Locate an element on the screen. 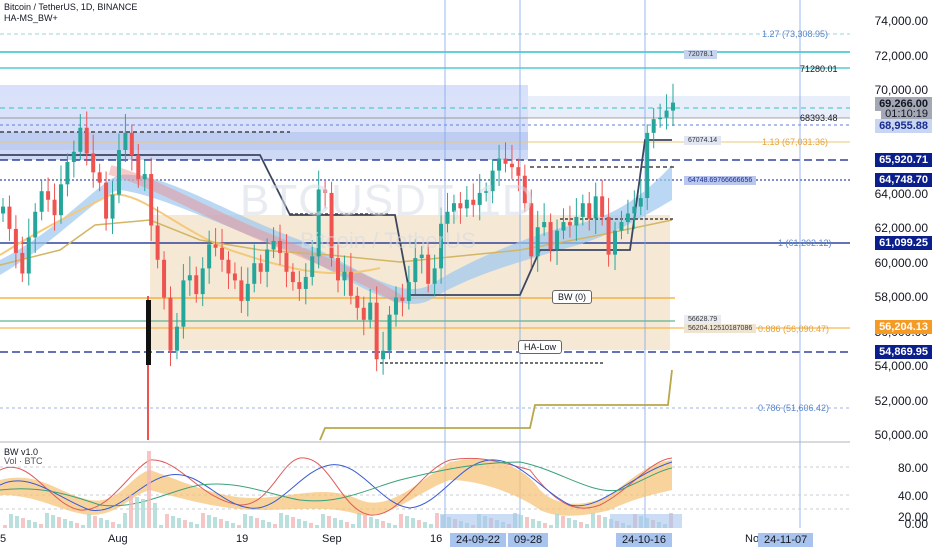  gold-ma is located at coordinates (336, 242).